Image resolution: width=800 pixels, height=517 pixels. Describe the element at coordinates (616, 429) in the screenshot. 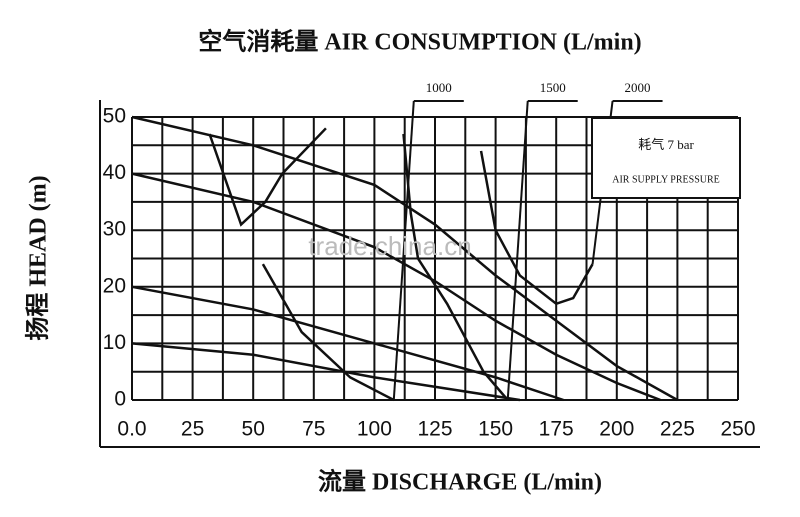

I see `x-tick-label: 200` at that location.